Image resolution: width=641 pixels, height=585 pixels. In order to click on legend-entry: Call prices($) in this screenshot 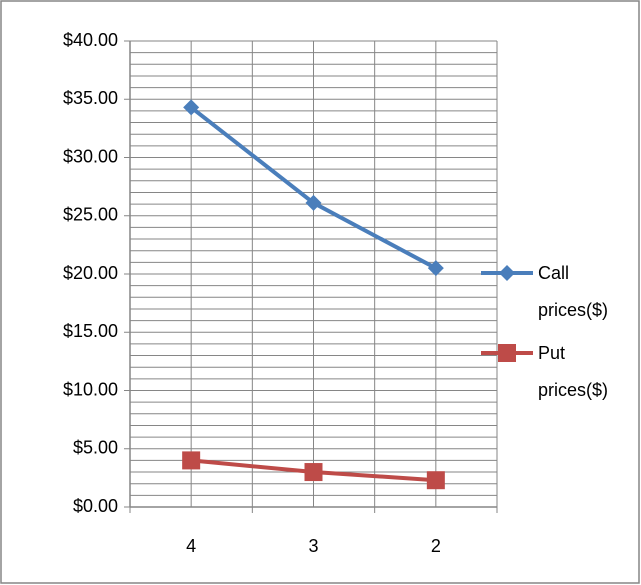, I will do `click(573, 291)`.